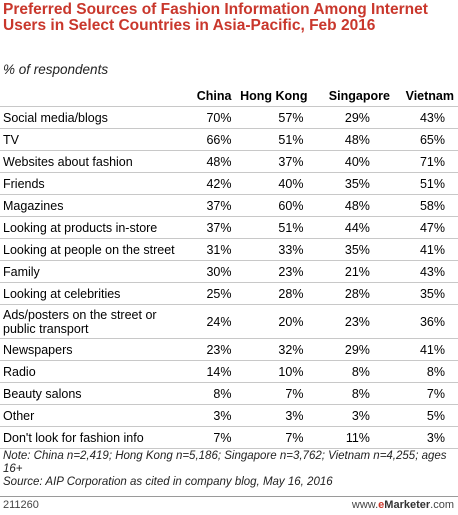 The image size is (458, 515). Describe the element at coordinates (88, 371) in the screenshot. I see `row-label: Radio` at that location.